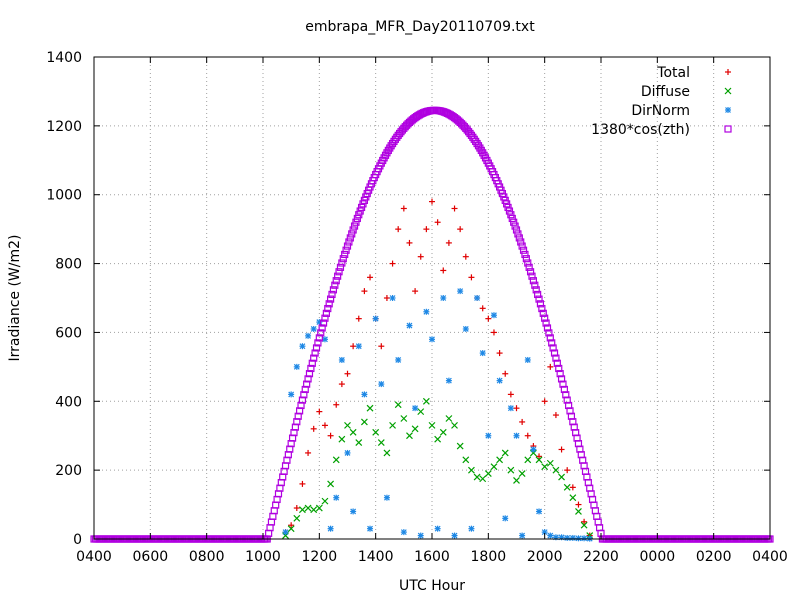 The height and width of the screenshot is (600, 800). I want to click on y-tick-label: 400, so click(68, 402).